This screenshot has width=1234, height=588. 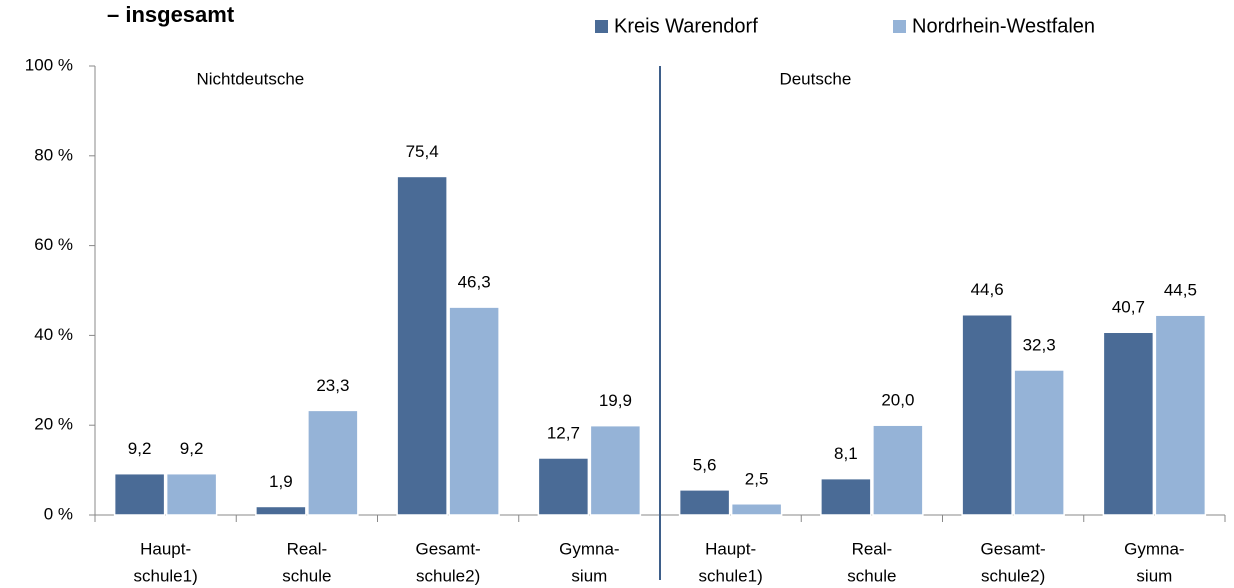 What do you see at coordinates (1128, 307) in the screenshot?
I see `value-label: 40,7` at bounding box center [1128, 307].